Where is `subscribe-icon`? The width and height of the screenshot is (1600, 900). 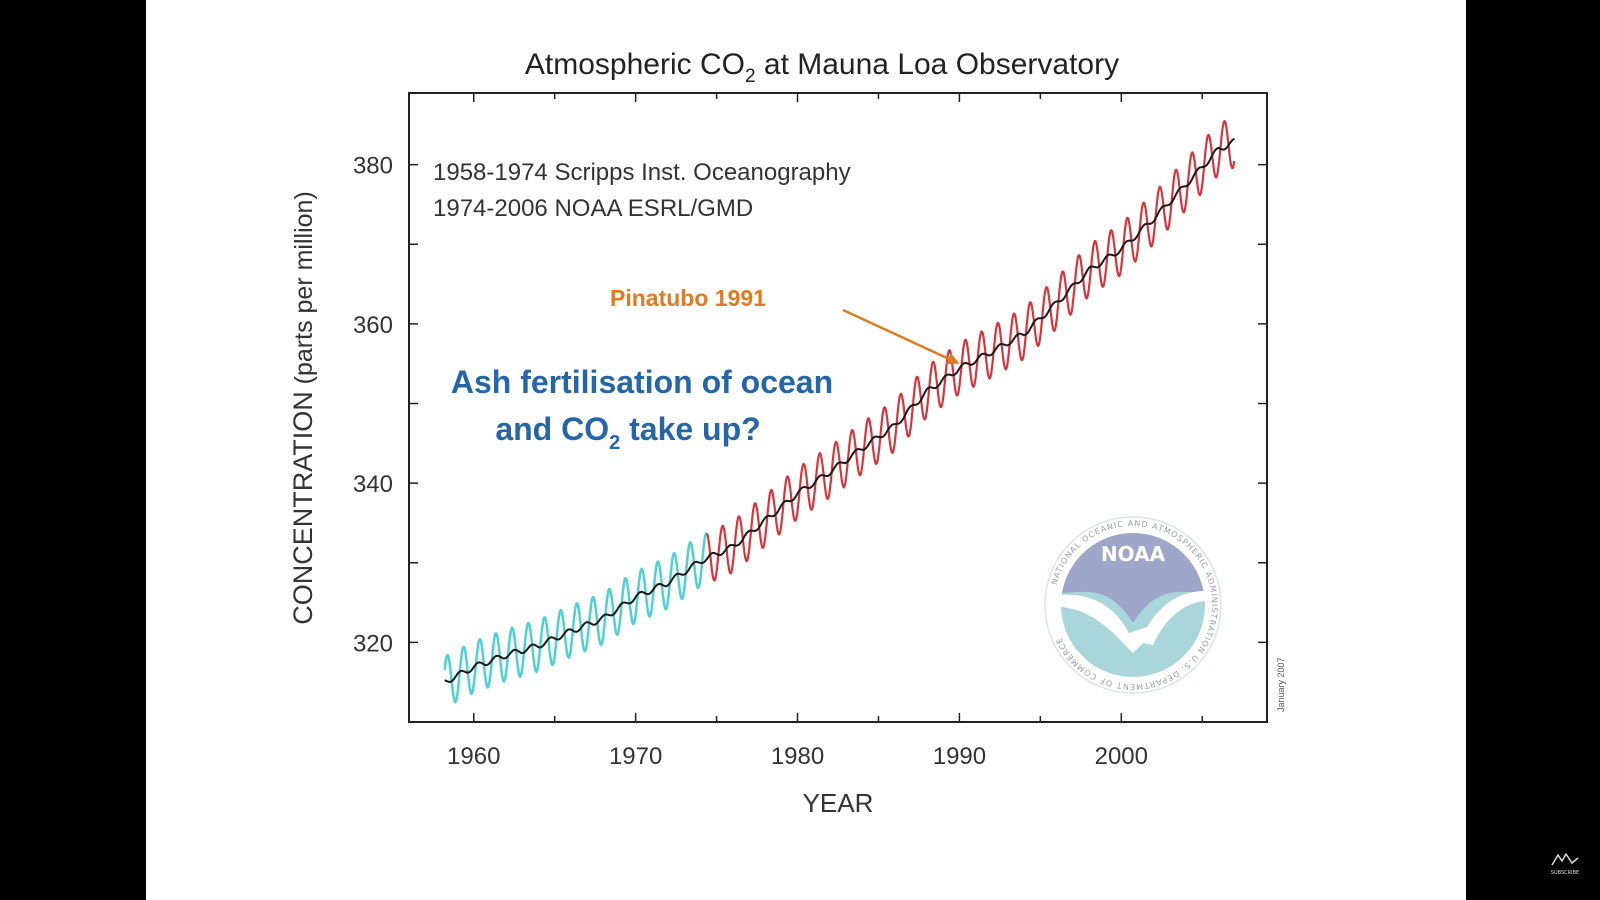
subscribe-icon is located at coordinates (1565, 859).